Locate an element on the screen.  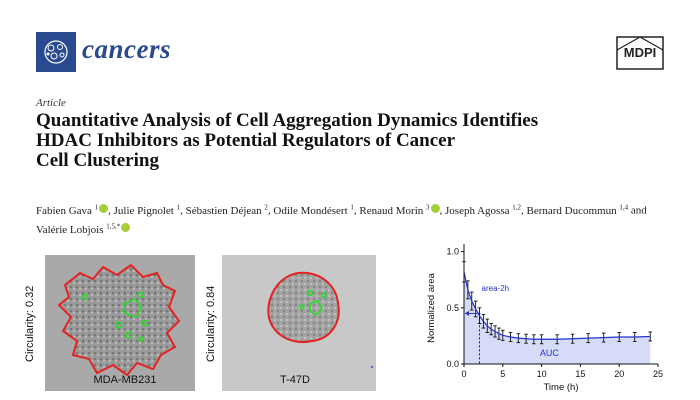
journal-name: cancers is located at coordinates (126, 49).